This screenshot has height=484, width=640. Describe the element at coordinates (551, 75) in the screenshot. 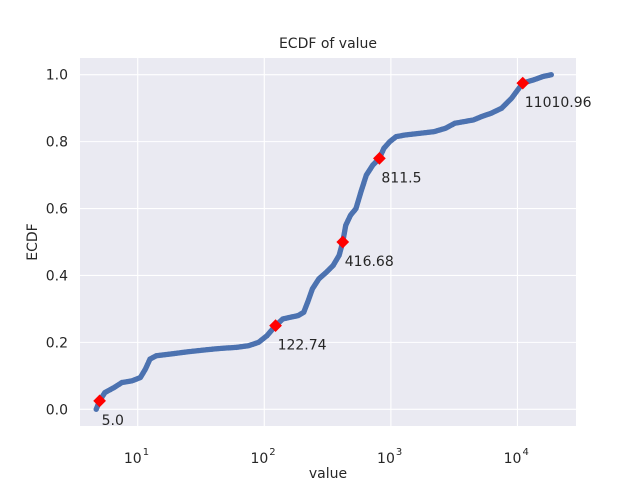

I see `ecdf-point` at that location.